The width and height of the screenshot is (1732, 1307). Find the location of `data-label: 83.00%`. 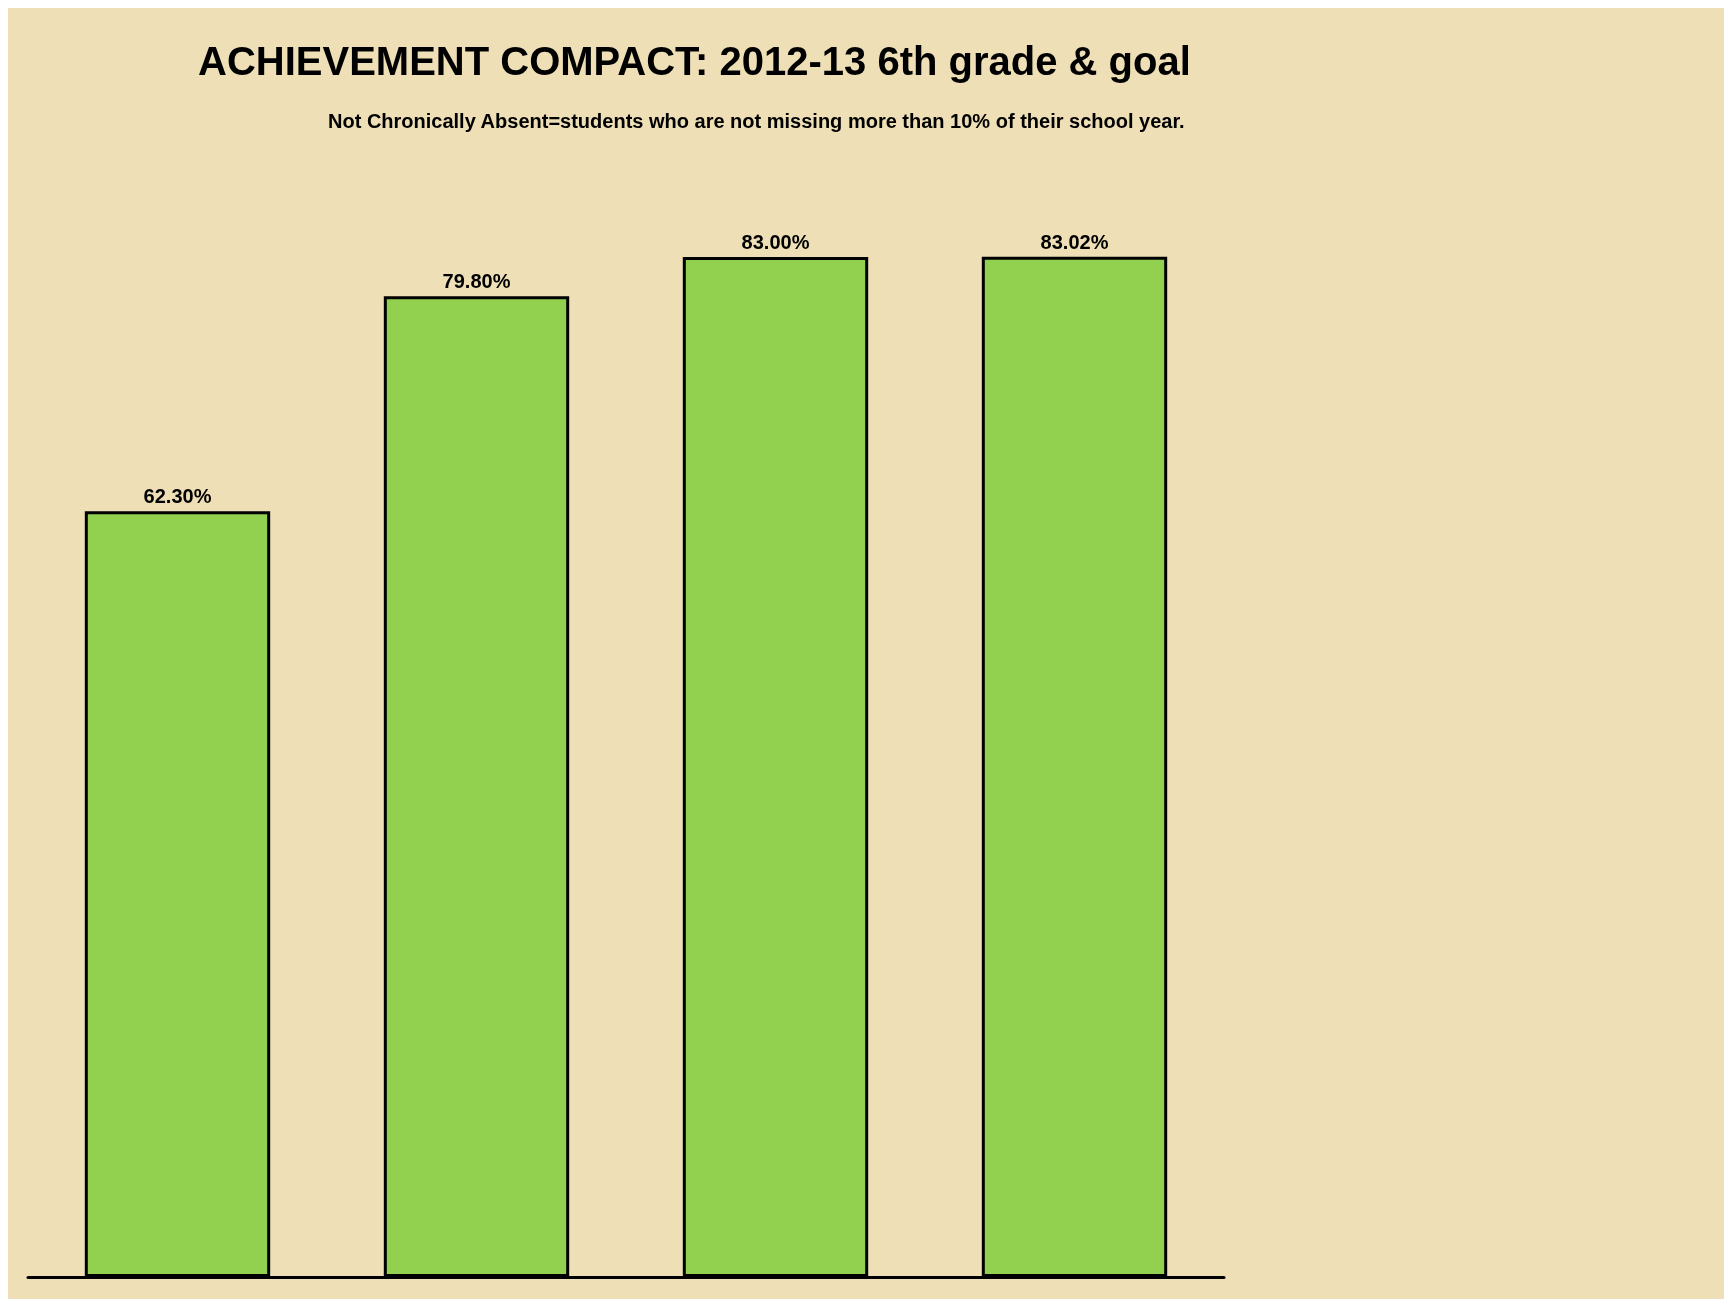

data-label: 83.00% is located at coordinates (775, 241).